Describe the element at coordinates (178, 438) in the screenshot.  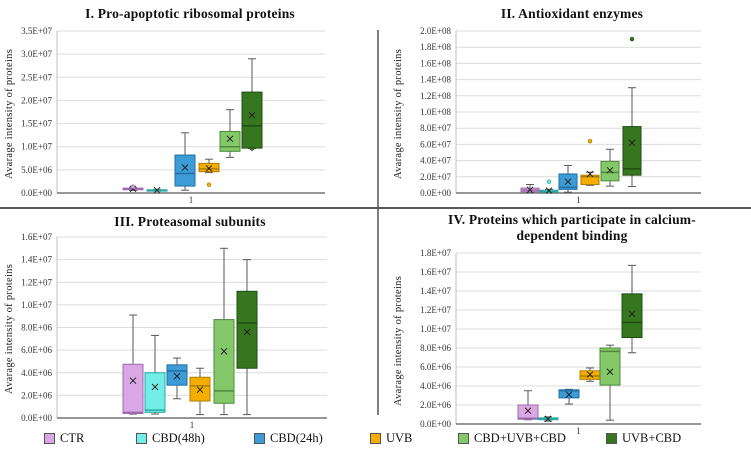
I see `legend-label-cbd48: CBD(48h)` at that location.